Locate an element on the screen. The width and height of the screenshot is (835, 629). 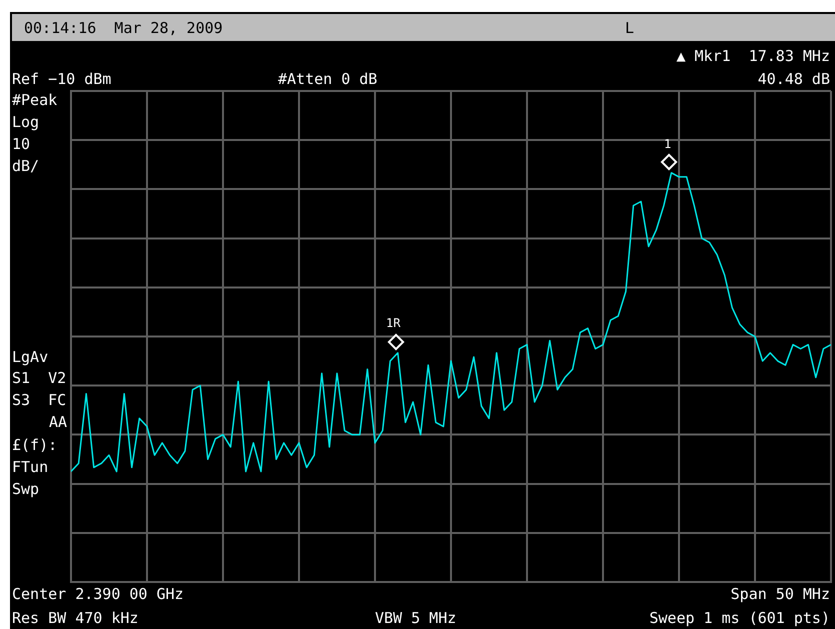
text: Swp is located at coordinates (26, 489).